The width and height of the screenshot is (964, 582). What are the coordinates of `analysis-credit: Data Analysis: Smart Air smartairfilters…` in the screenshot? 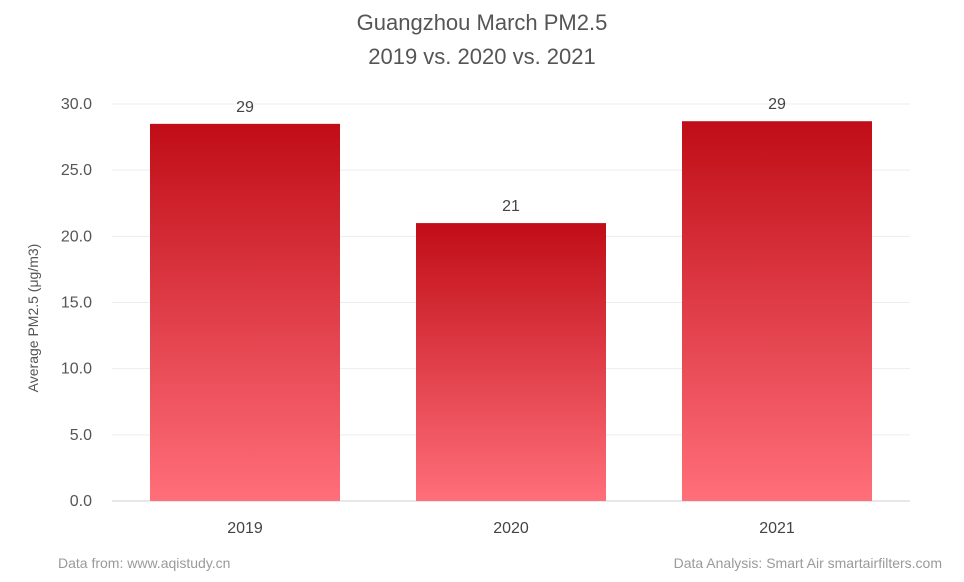 It's located at (807, 563).